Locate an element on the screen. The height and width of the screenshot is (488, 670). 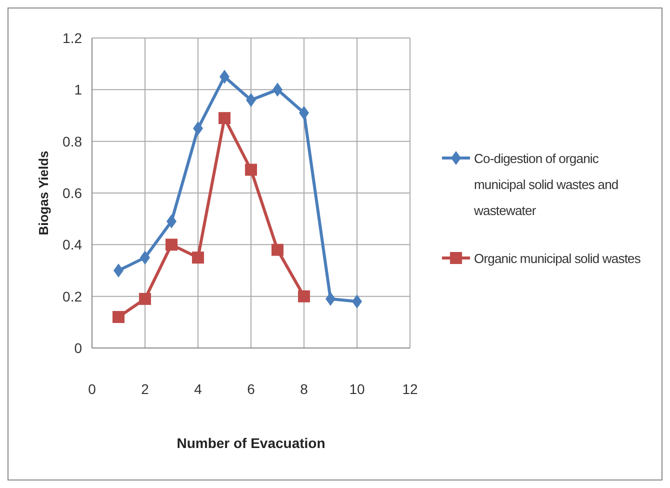
y-tick-label: 1 is located at coordinates (78, 90).